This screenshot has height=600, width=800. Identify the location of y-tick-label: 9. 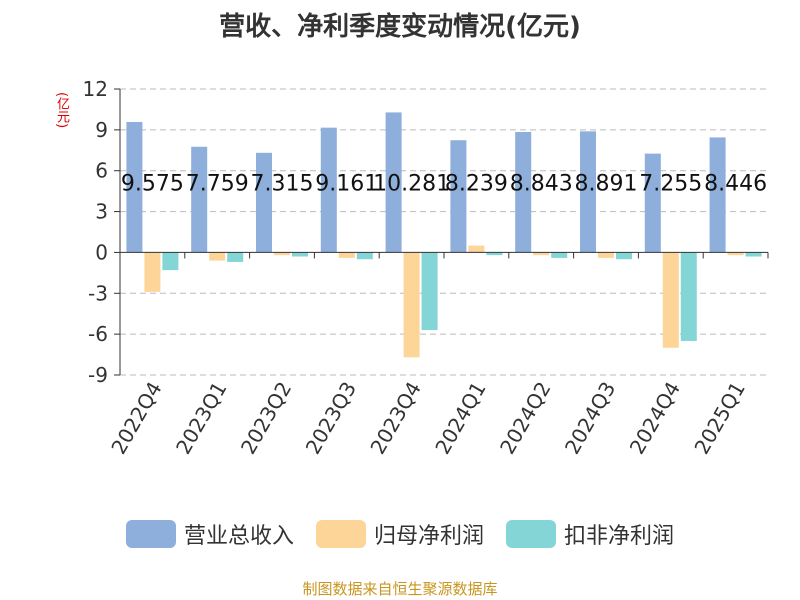
(101, 130).